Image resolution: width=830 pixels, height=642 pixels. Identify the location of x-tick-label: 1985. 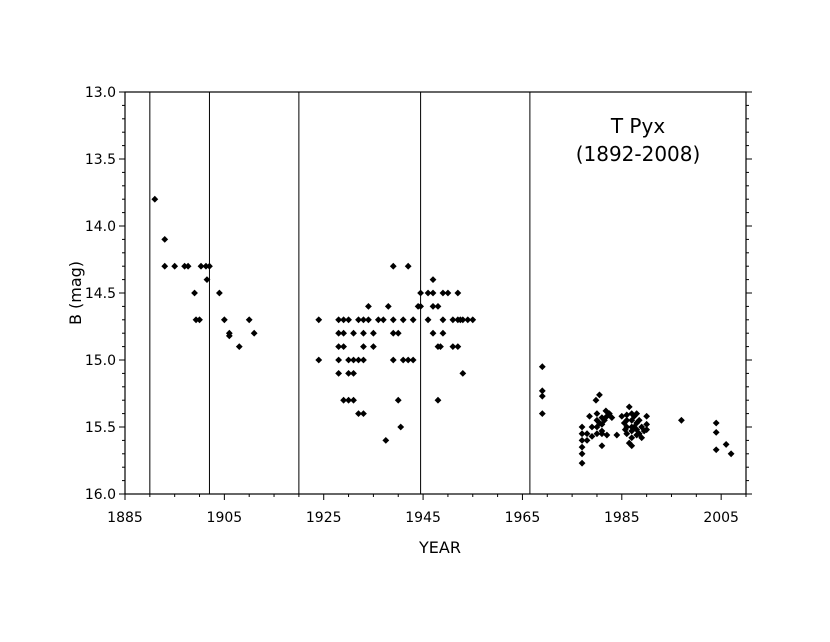
(622, 518).